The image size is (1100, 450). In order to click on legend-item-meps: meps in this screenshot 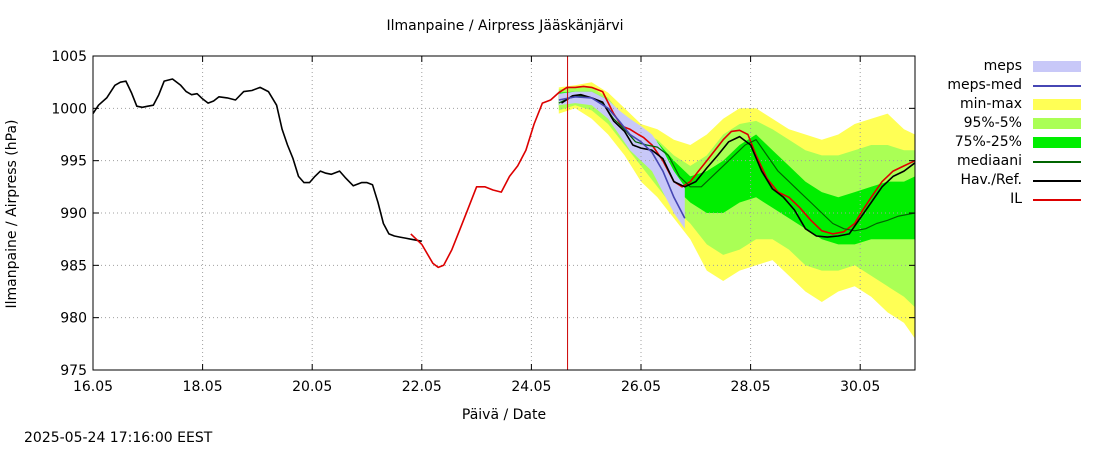, I will do `click(1015, 67)`.